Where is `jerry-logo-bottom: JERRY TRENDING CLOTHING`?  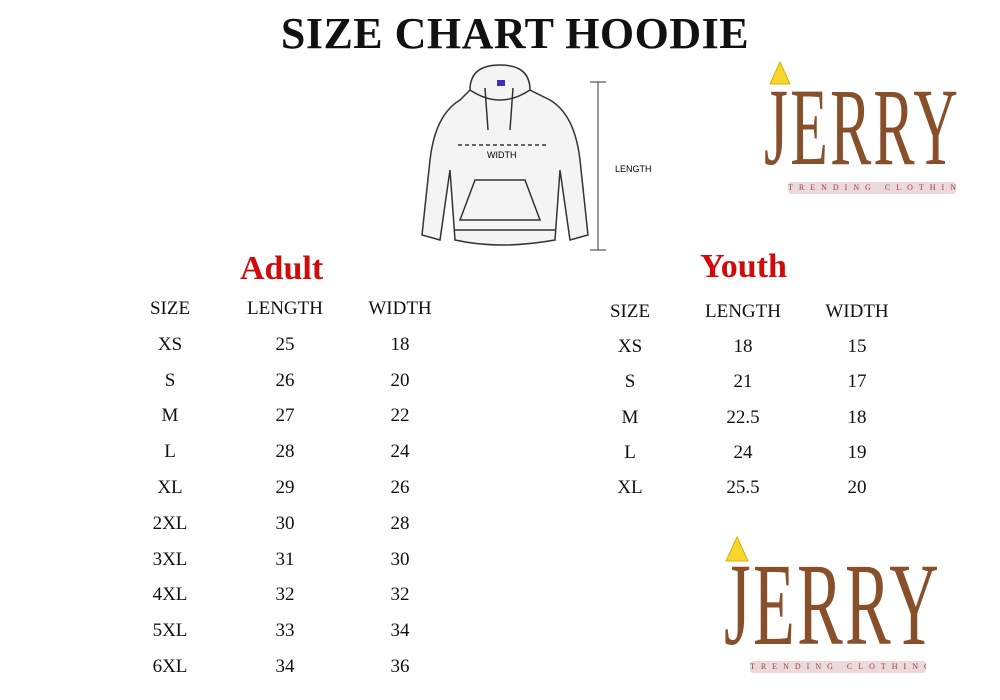
jerry-logo-bottom: JERRY TRENDING CLOTHING is located at coordinates (840, 610).